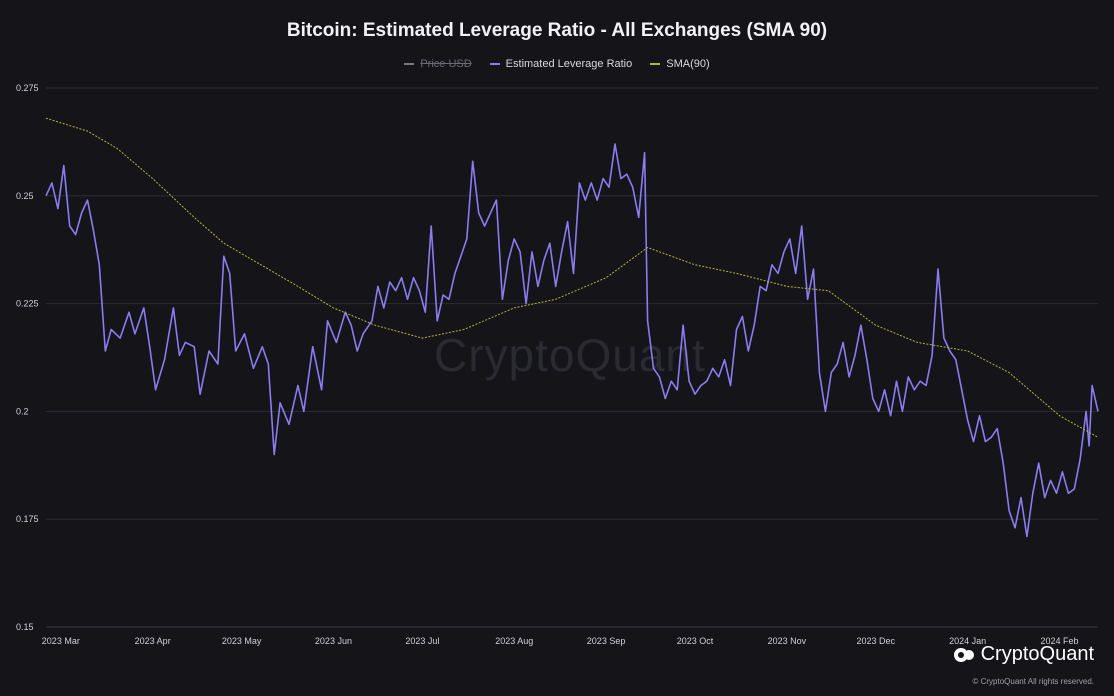 The width and height of the screenshot is (1114, 696). Describe the element at coordinates (22, 411) in the screenshot. I see `y-tick-label: 0.2` at that location.